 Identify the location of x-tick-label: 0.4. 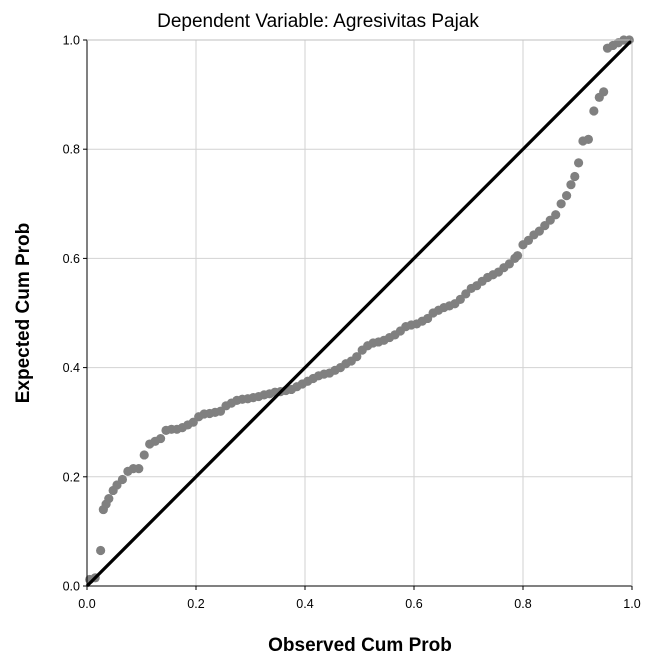
(304, 604).